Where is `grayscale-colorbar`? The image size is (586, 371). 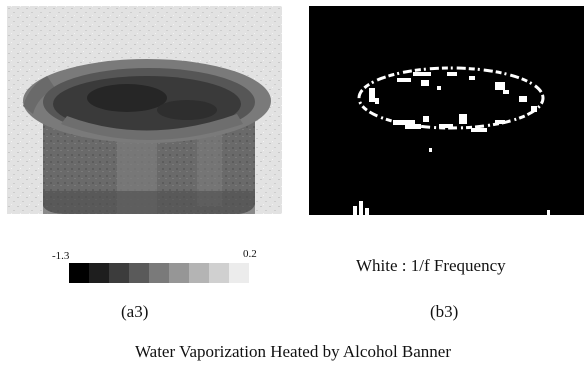 grayscale-colorbar is located at coordinates (159, 273).